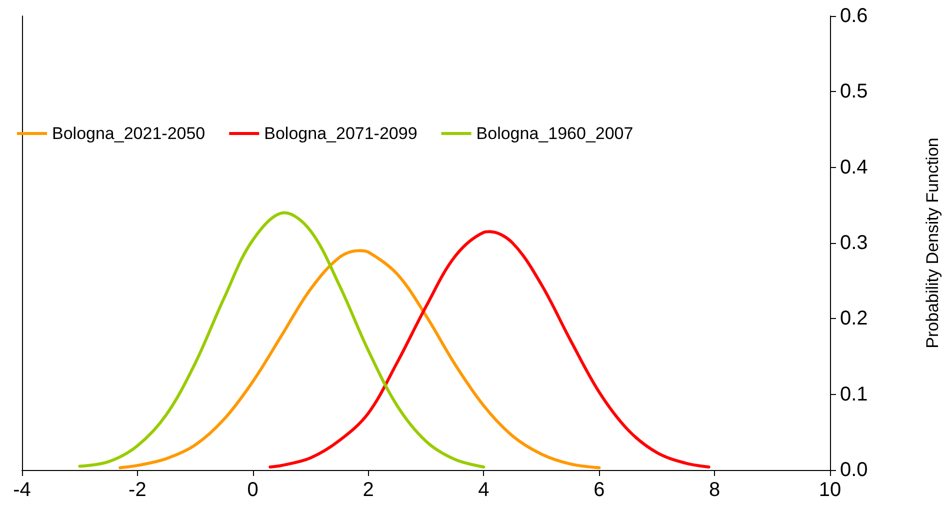 The image size is (949, 521). I want to click on x-tick-label: 0, so click(252, 490).